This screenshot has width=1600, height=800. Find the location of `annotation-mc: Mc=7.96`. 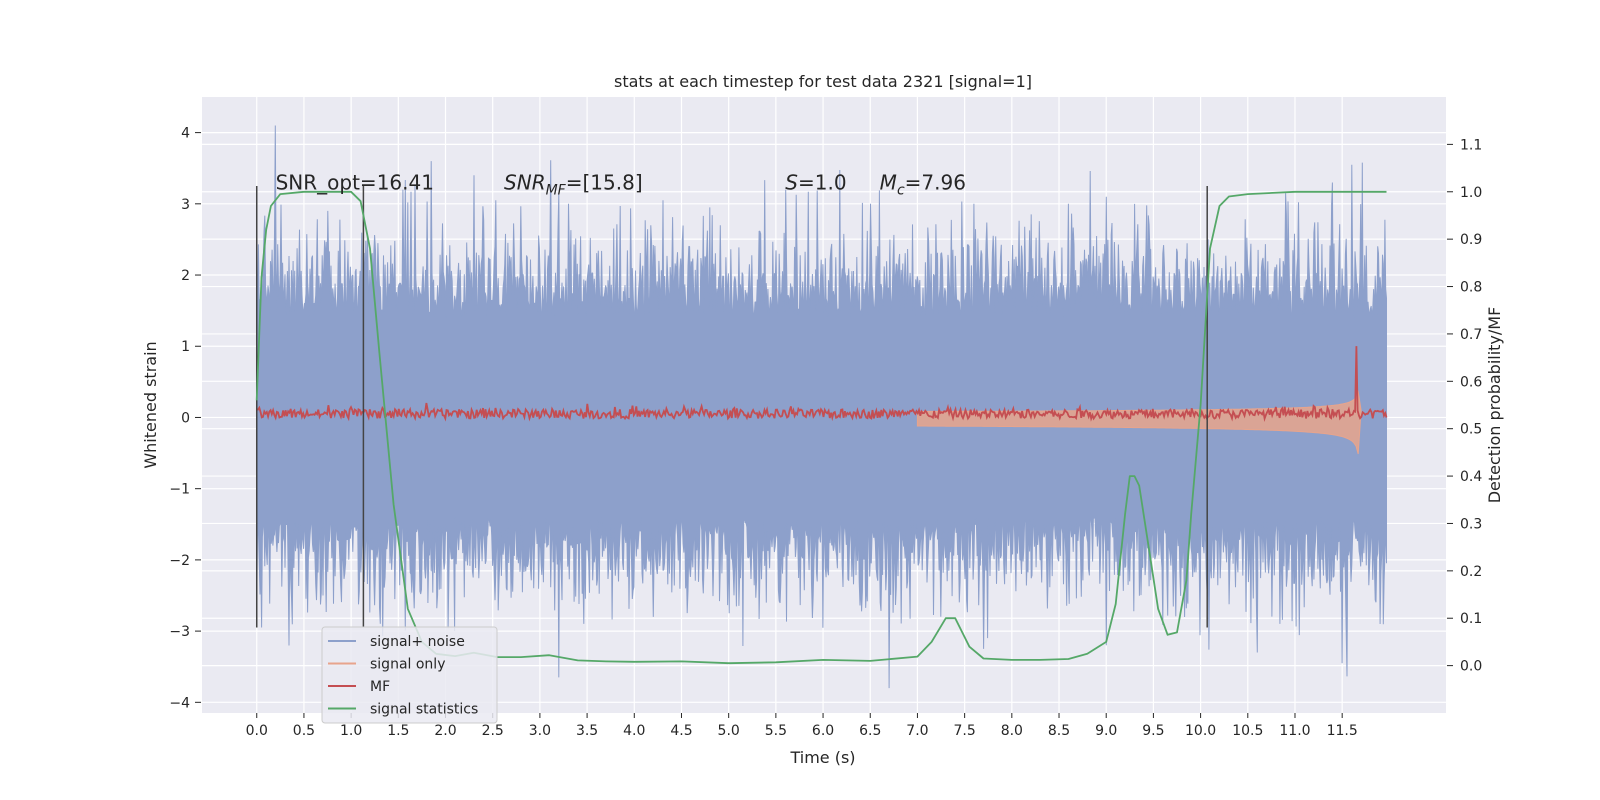

annotation-mc: Mc=7.96 is located at coordinates (923, 184).